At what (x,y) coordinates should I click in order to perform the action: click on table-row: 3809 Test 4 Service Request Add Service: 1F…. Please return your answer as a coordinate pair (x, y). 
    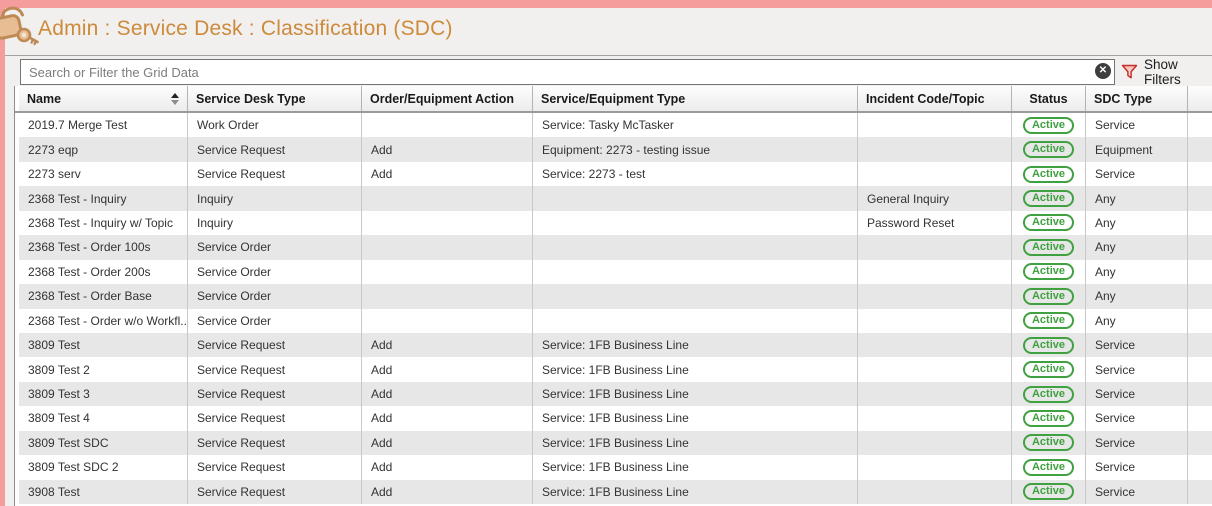
    Looking at the image, I should click on (613, 418).